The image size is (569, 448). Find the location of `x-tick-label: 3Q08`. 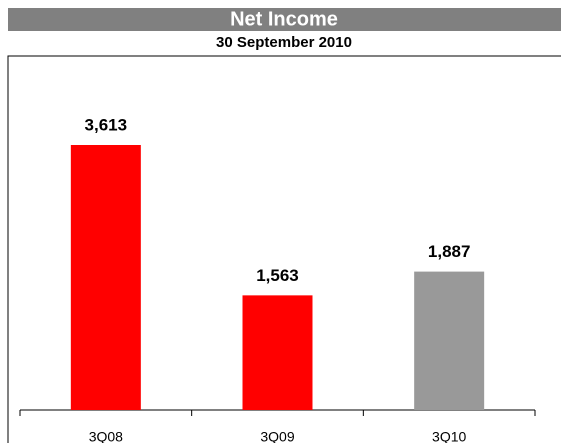

x-tick-label: 3Q08 is located at coordinates (106, 436).